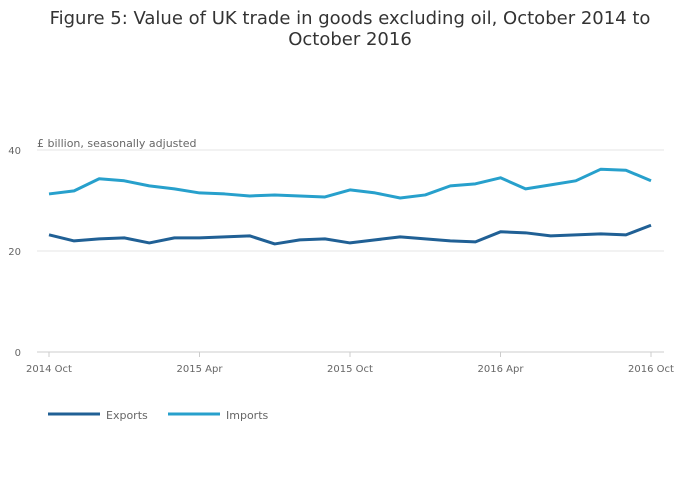 Image resolution: width=700 pixels, height=502 pixels. Describe the element at coordinates (18, 353) in the screenshot. I see `y-tick-label: 0` at that location.